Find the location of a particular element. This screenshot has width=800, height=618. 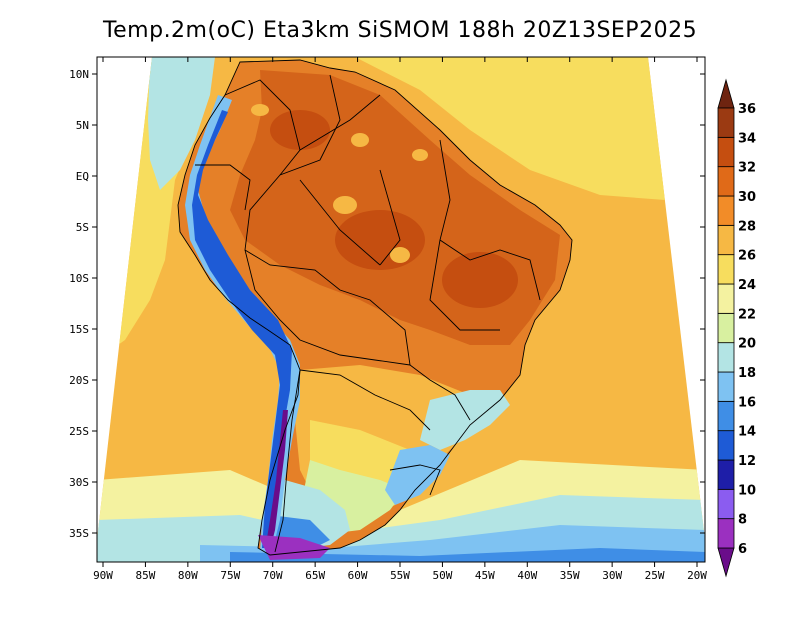

lat-label: 10N is located at coordinates (79, 74).